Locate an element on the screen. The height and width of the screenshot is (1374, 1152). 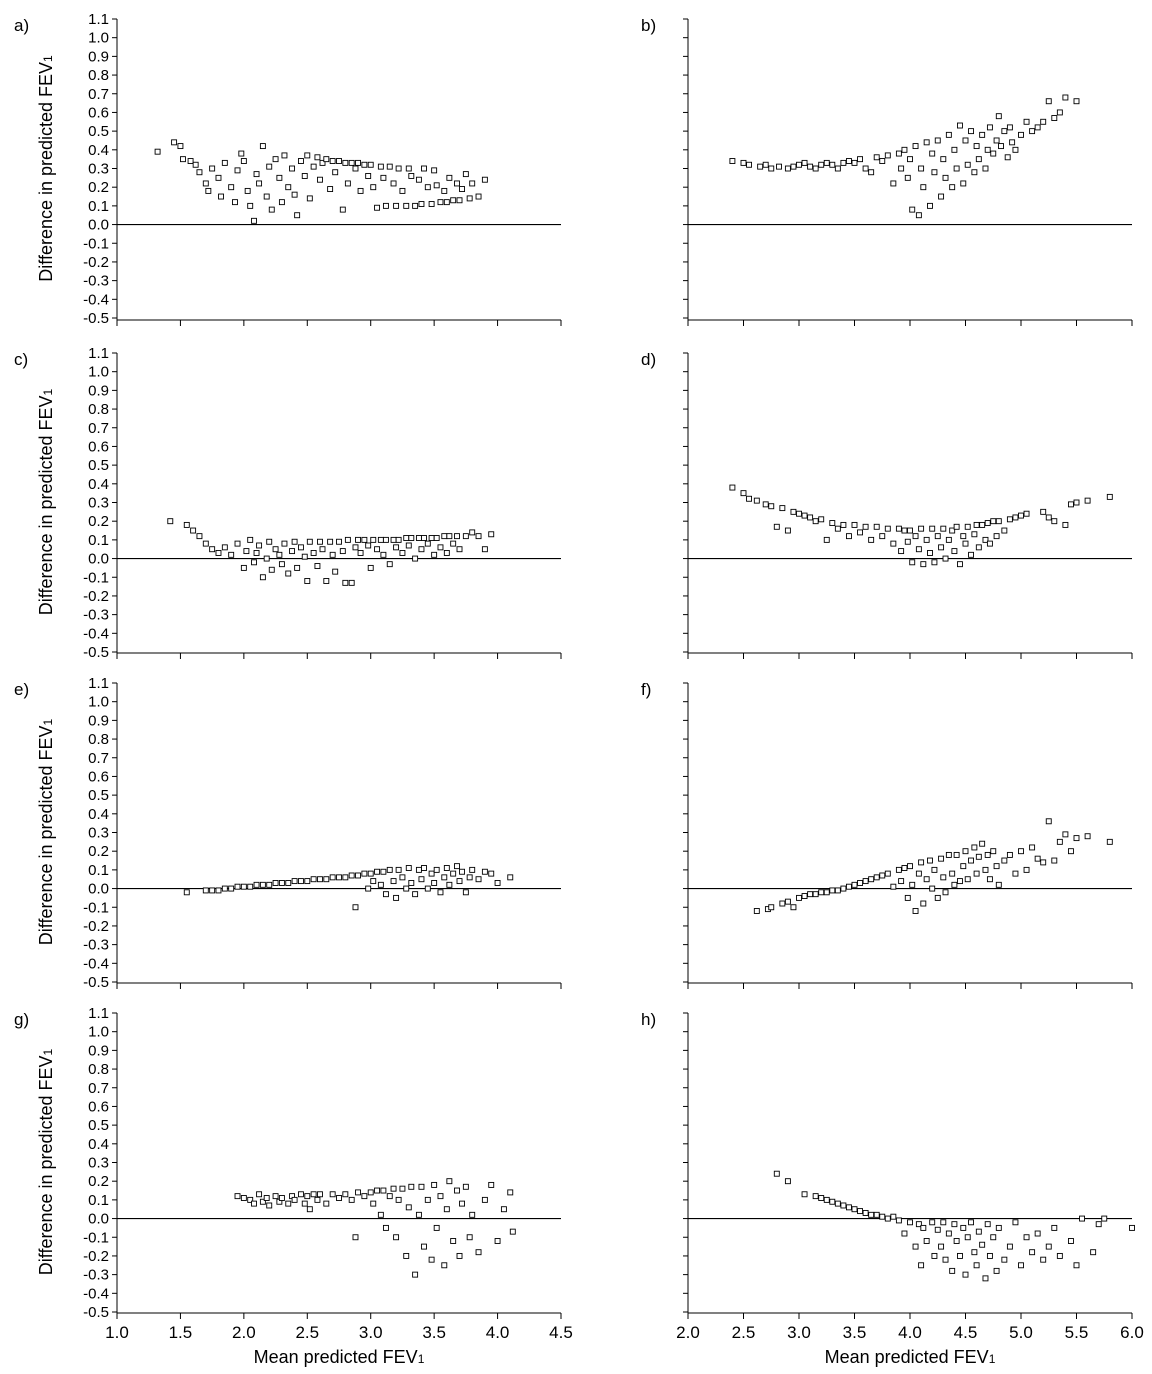
y-tick-label: 1.0 is located at coordinates (98, 1032).